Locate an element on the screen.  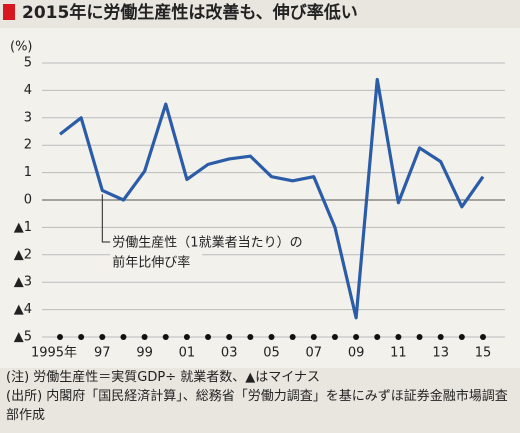
y-tick-label: 4 is located at coordinates (28, 90).